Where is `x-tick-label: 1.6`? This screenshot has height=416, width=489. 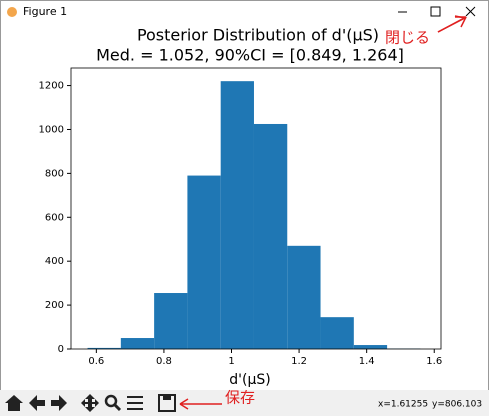 x-tick-label: 1.6 is located at coordinates (434, 361).